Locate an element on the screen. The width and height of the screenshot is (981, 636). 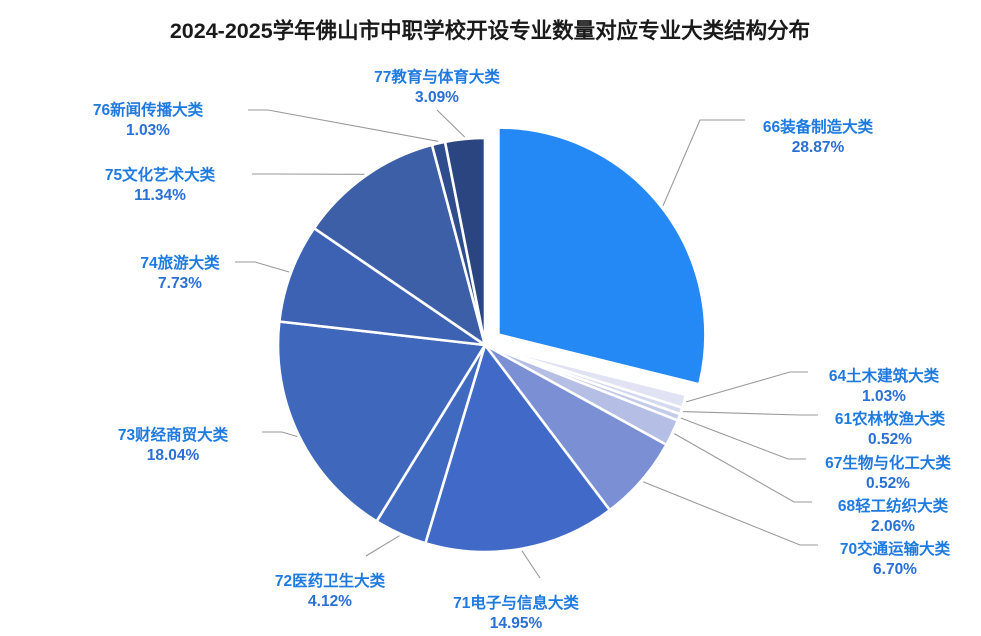
label-67-pct: 0.52% is located at coordinates (888, 483).